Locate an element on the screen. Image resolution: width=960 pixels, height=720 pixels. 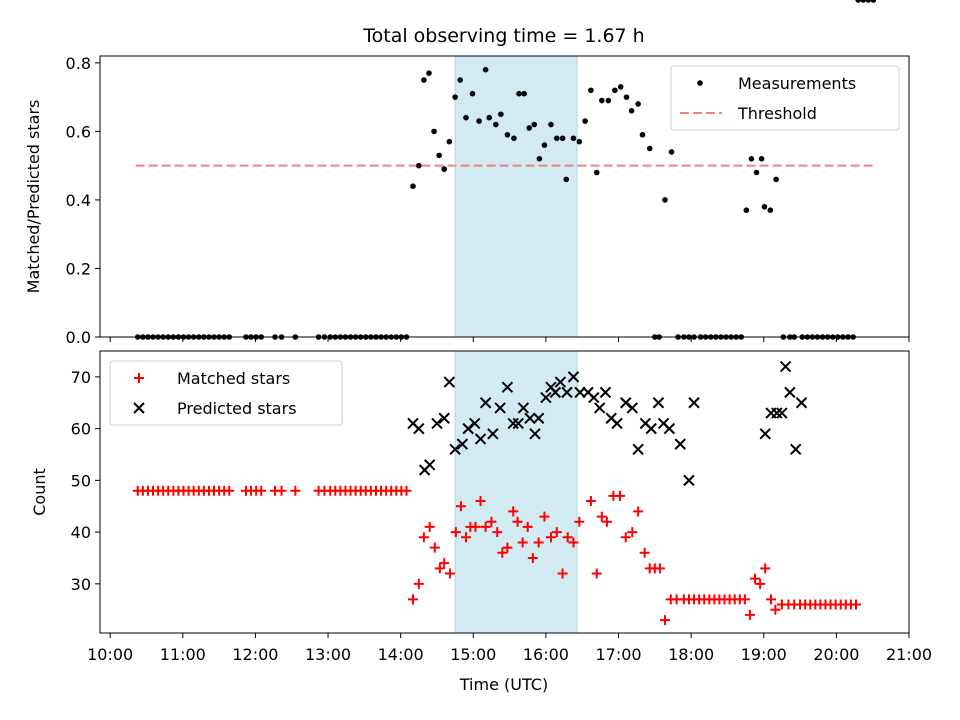
top-y-tick-label: 0.4 is located at coordinates (78, 200).